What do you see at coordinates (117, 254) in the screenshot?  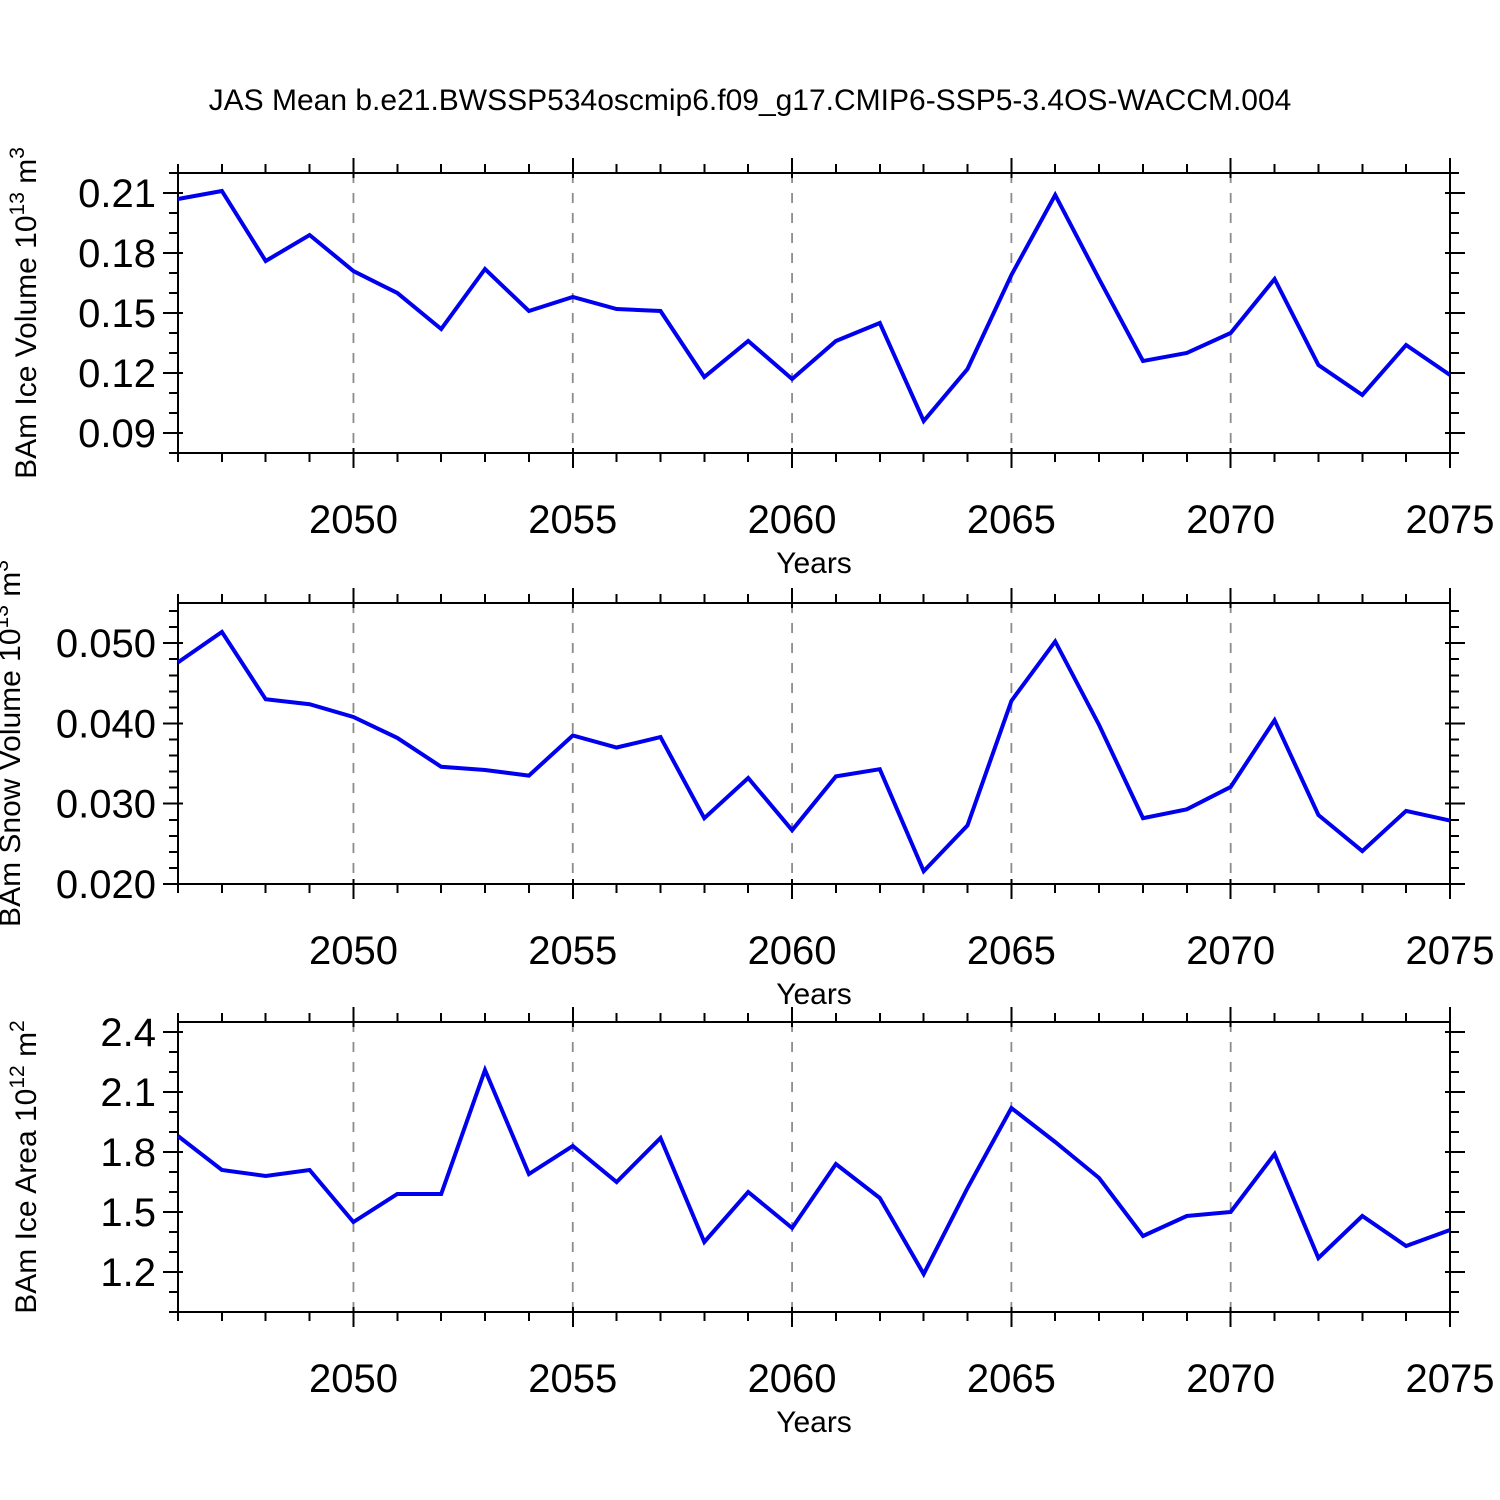 I see `y-tick-label: 0.18` at bounding box center [117, 254].